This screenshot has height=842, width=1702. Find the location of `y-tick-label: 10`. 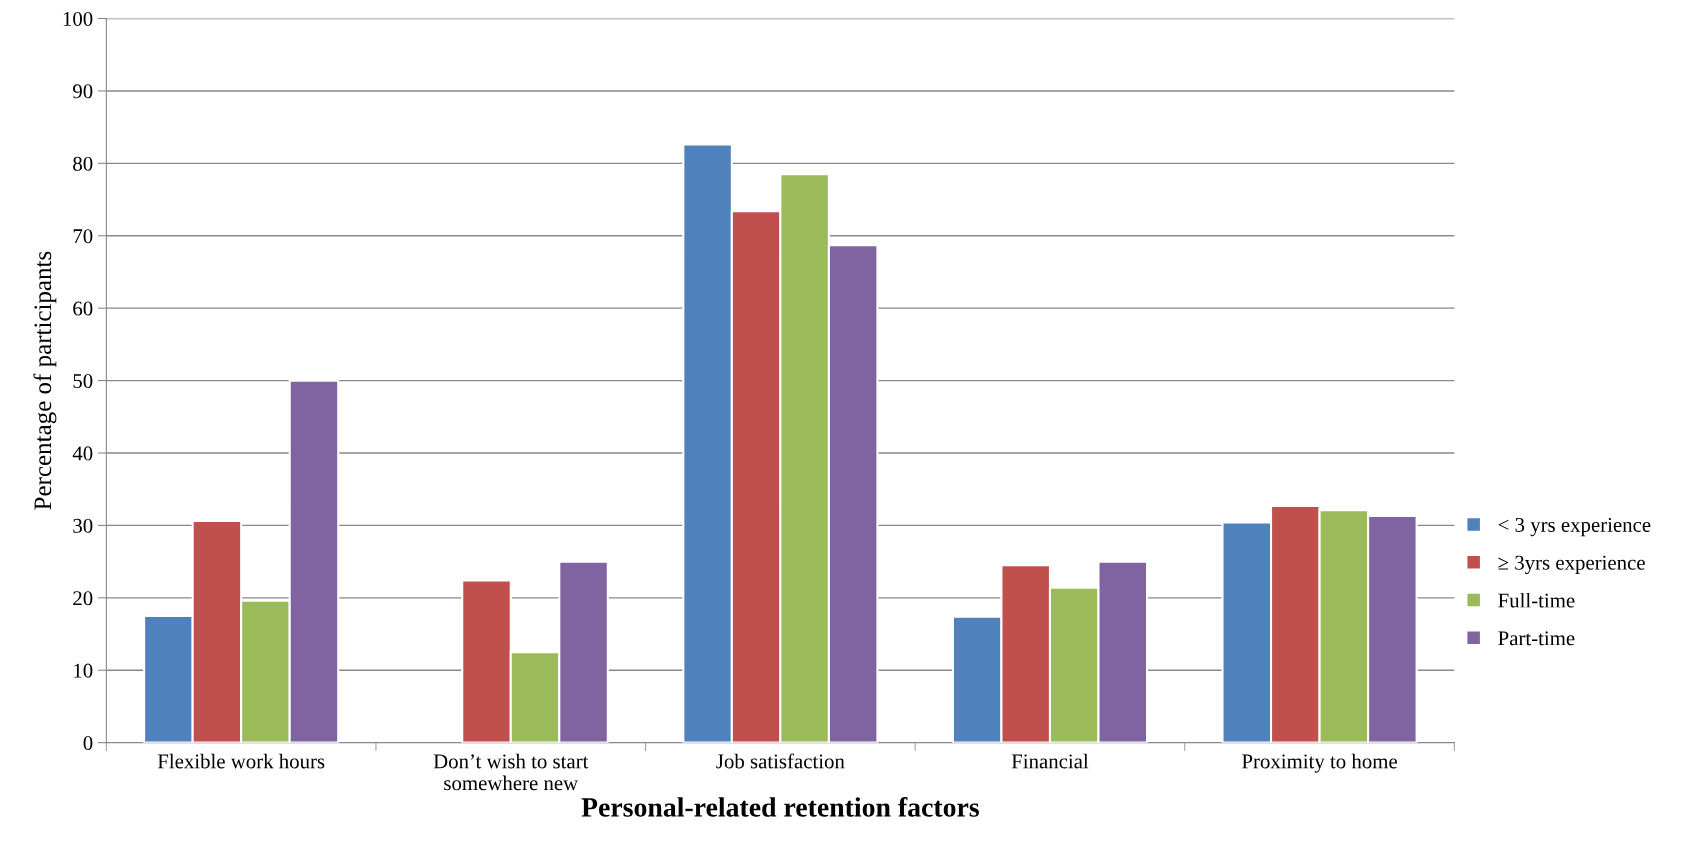

y-tick-label: 10 is located at coordinates (83, 670).